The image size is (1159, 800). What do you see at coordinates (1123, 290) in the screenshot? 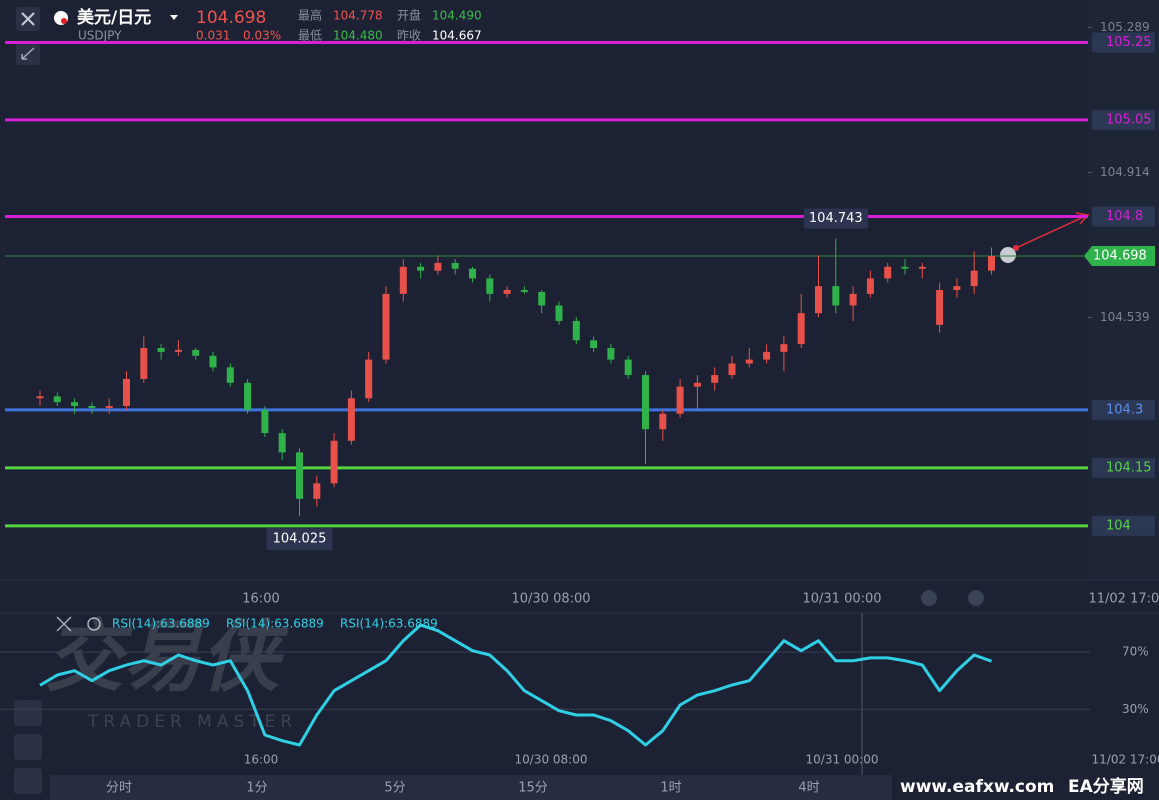
I see `price-axis-bg` at bounding box center [1123, 290].